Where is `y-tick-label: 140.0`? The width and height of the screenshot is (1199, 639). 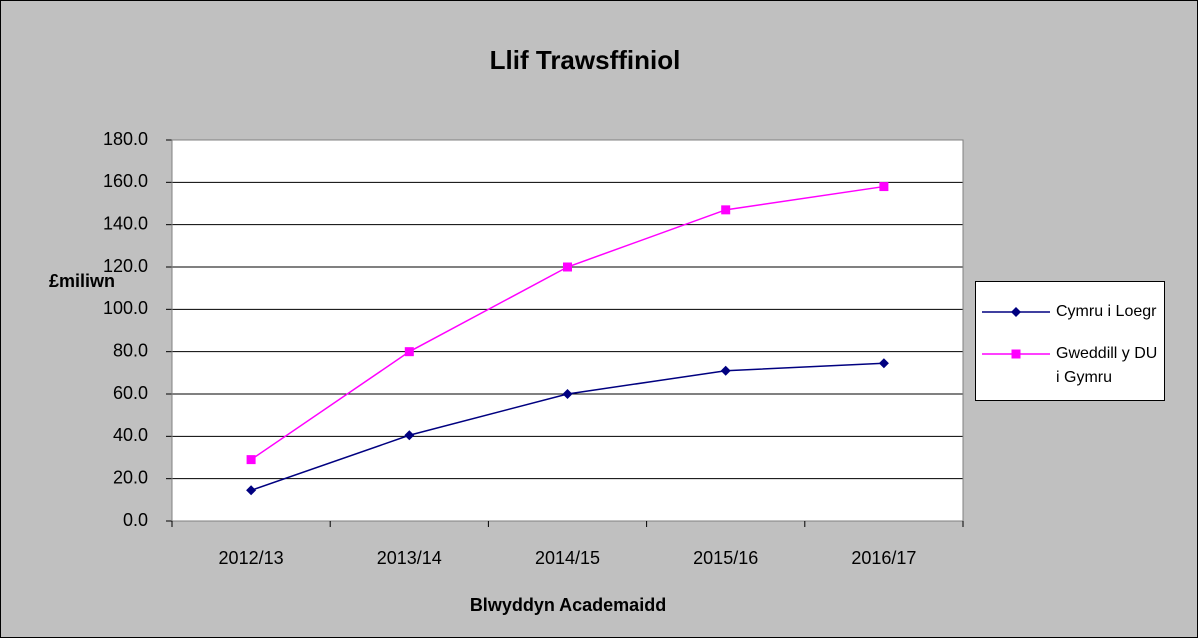
y-tick-label: 140.0 is located at coordinates (125, 223).